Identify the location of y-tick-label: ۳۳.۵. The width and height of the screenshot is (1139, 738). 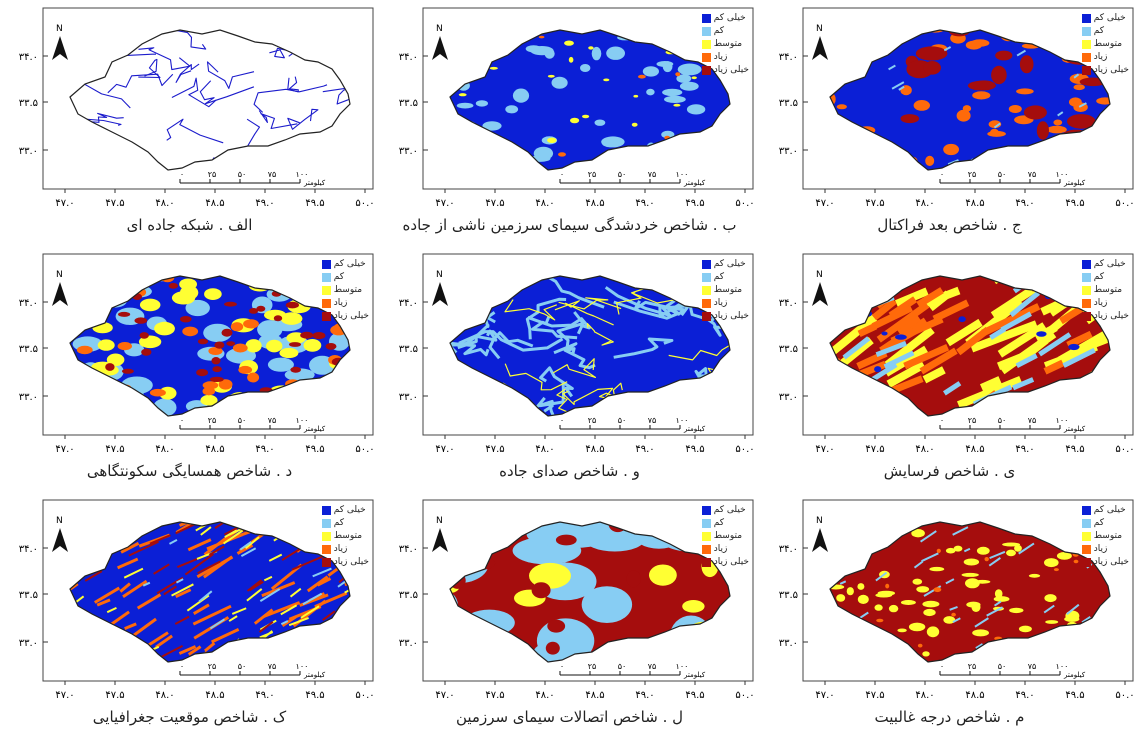
(408, 349).